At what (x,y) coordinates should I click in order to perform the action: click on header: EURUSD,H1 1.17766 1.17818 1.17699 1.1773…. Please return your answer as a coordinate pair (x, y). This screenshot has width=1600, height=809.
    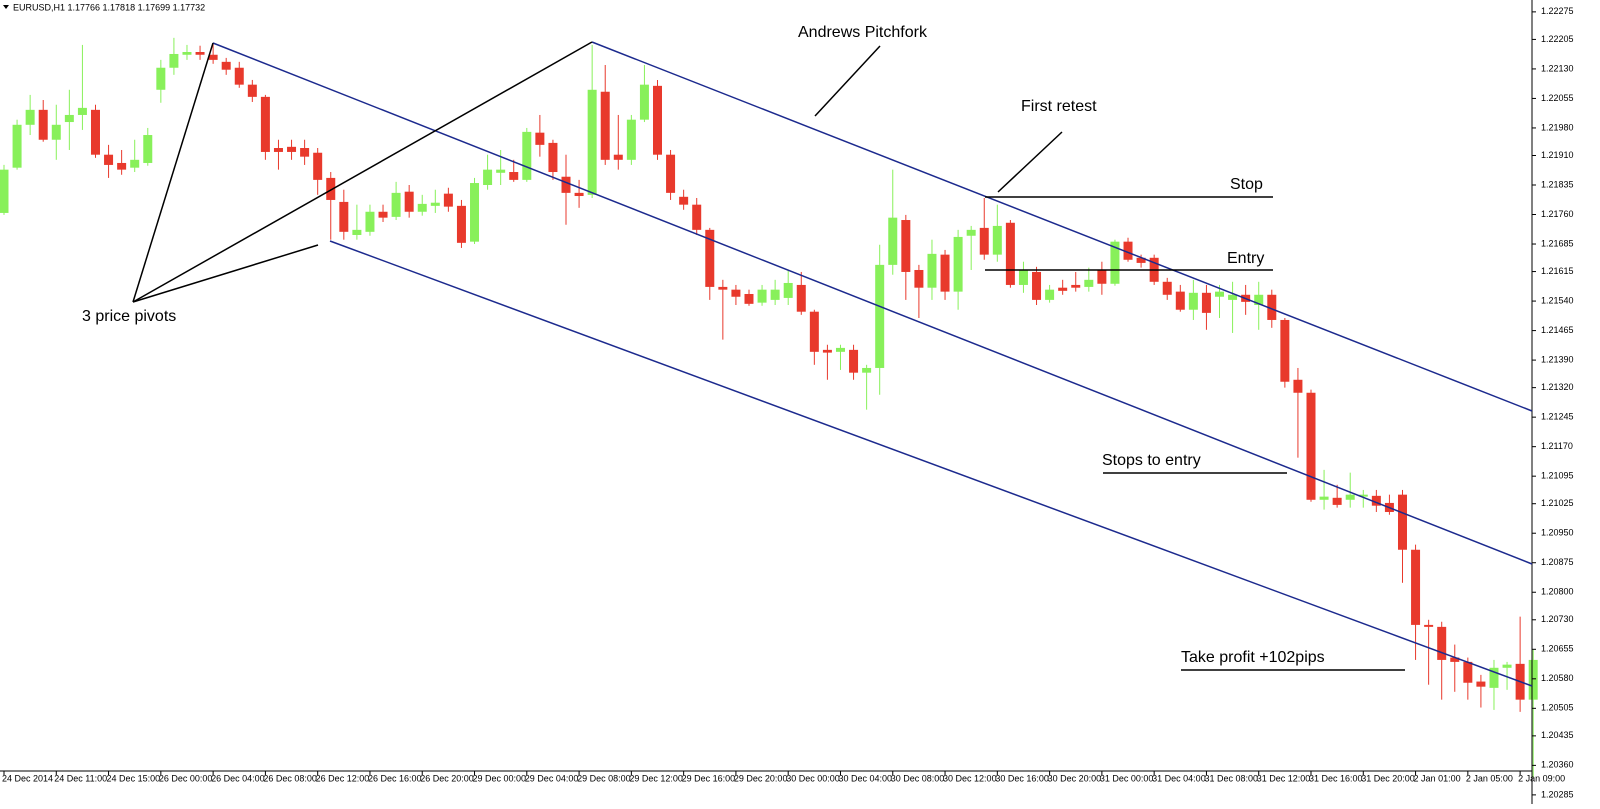
    Looking at the image, I should click on (109, 7).